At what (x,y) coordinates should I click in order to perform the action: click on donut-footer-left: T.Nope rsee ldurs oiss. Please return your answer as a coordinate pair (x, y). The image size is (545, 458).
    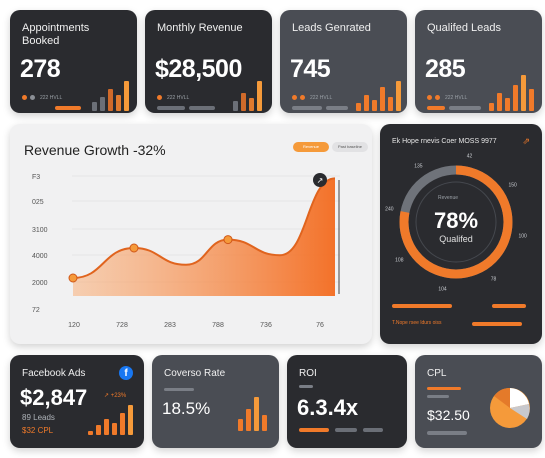
    Looking at the image, I should click on (417, 323).